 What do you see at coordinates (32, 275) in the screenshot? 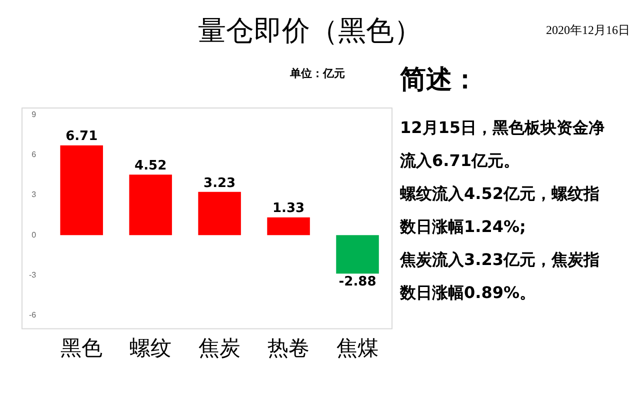
I see `y-tick-label: -3` at bounding box center [32, 275].